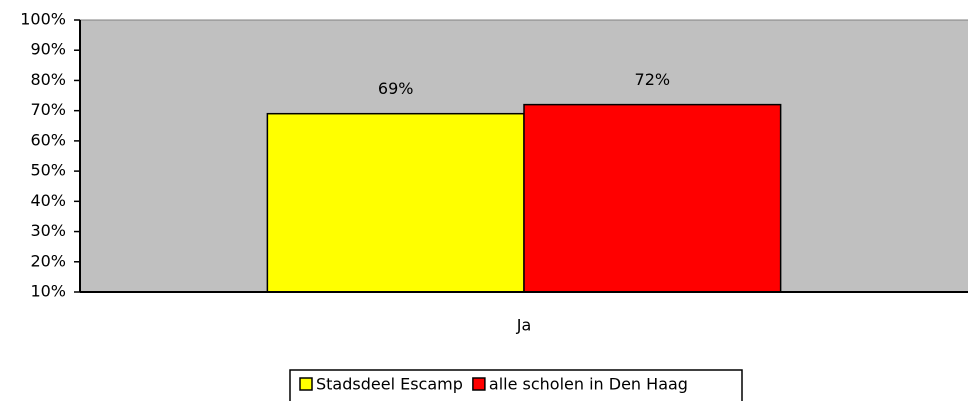  Describe the element at coordinates (396, 88) in the screenshot. I see `data-label: 69%` at that location.